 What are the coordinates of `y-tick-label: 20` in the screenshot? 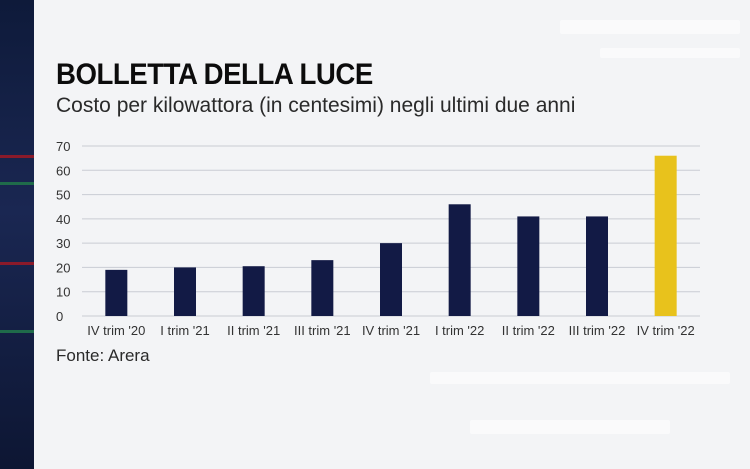 It's located at (63, 267).